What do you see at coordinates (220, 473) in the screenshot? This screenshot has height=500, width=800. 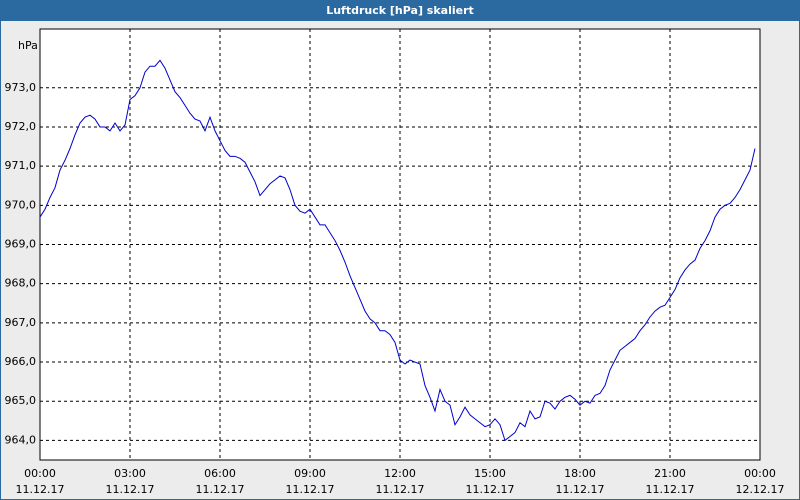 I see `x-tick-label: 06:00` at bounding box center [220, 473].